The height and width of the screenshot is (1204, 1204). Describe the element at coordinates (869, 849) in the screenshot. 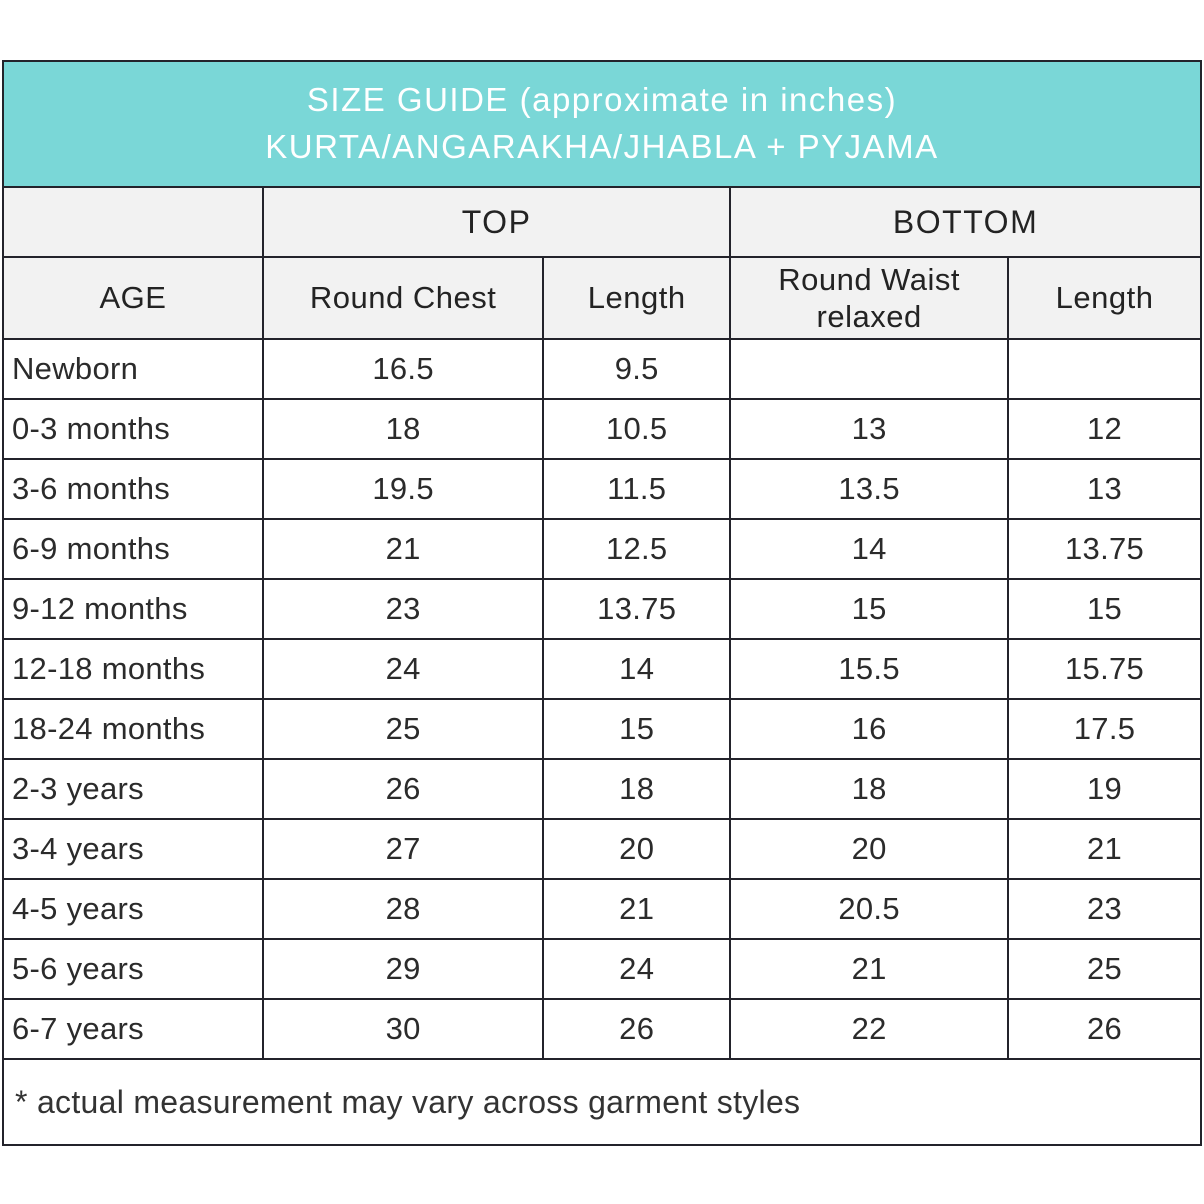

I see `round-waist-cell: 20` at that location.